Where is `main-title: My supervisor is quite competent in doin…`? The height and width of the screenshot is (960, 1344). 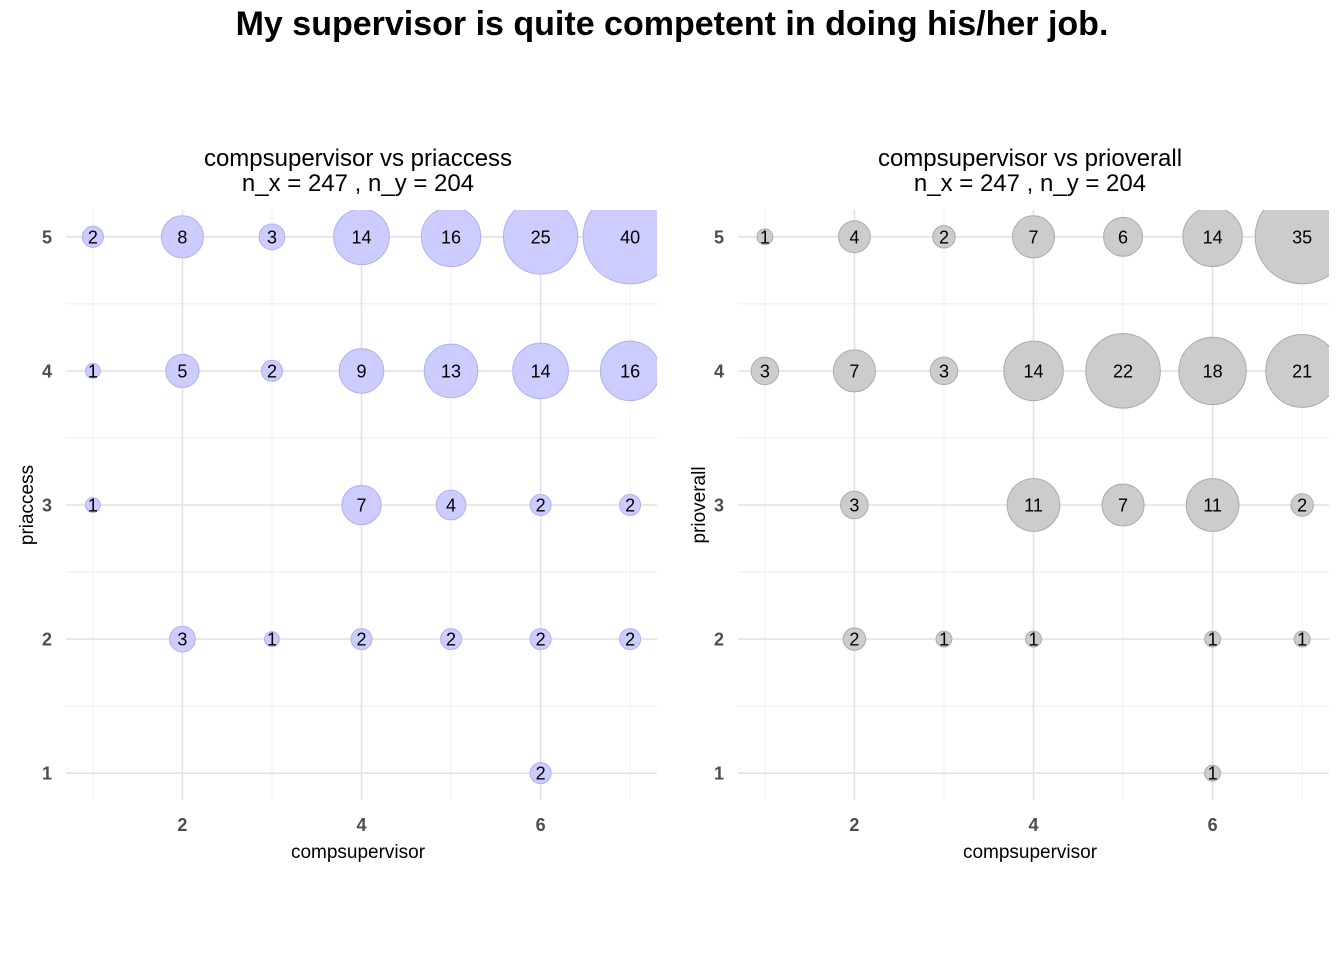 main-title: My supervisor is quite competent in doin… is located at coordinates (672, 24).